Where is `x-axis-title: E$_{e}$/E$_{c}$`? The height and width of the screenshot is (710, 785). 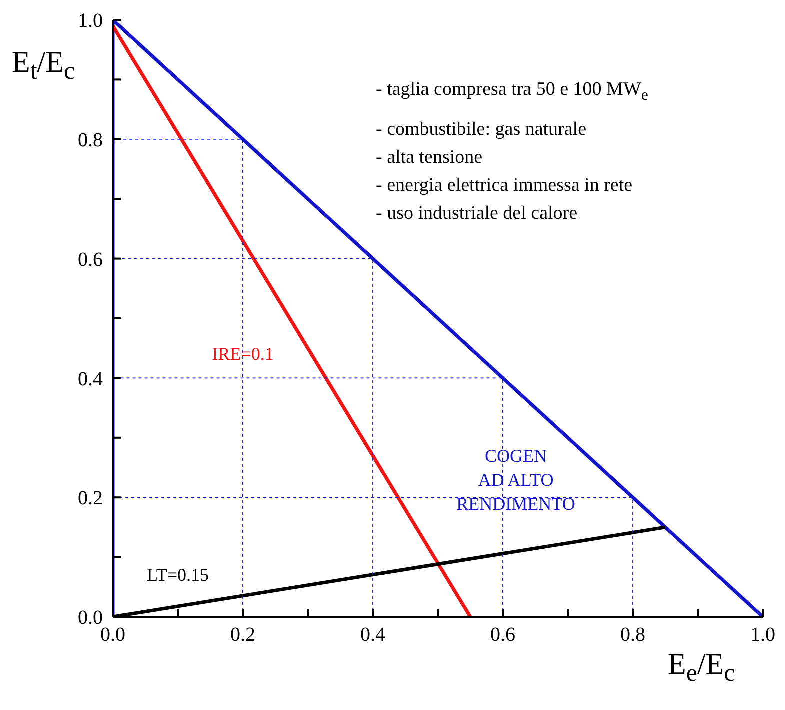
x-axis-title: E$_{e}$/E$_{c}$ is located at coordinates (702, 667).